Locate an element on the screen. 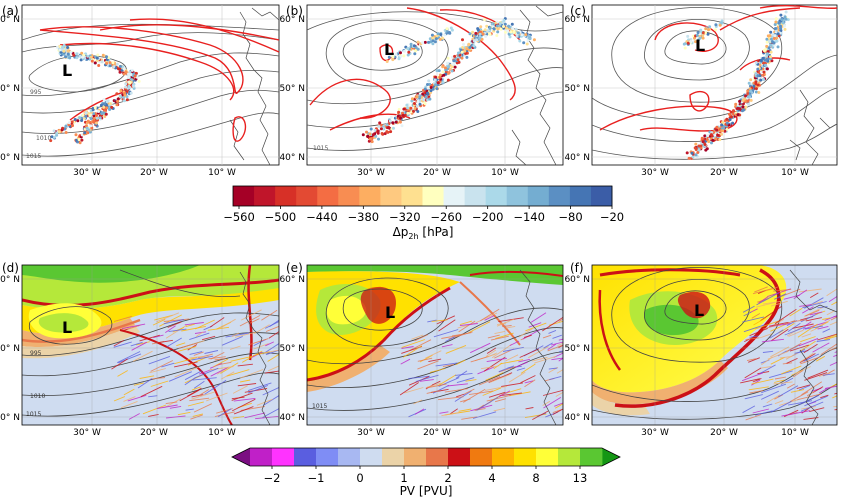 The height and width of the screenshot is (500, 850). colorbar-tick-label: −2 is located at coordinates (272, 478).